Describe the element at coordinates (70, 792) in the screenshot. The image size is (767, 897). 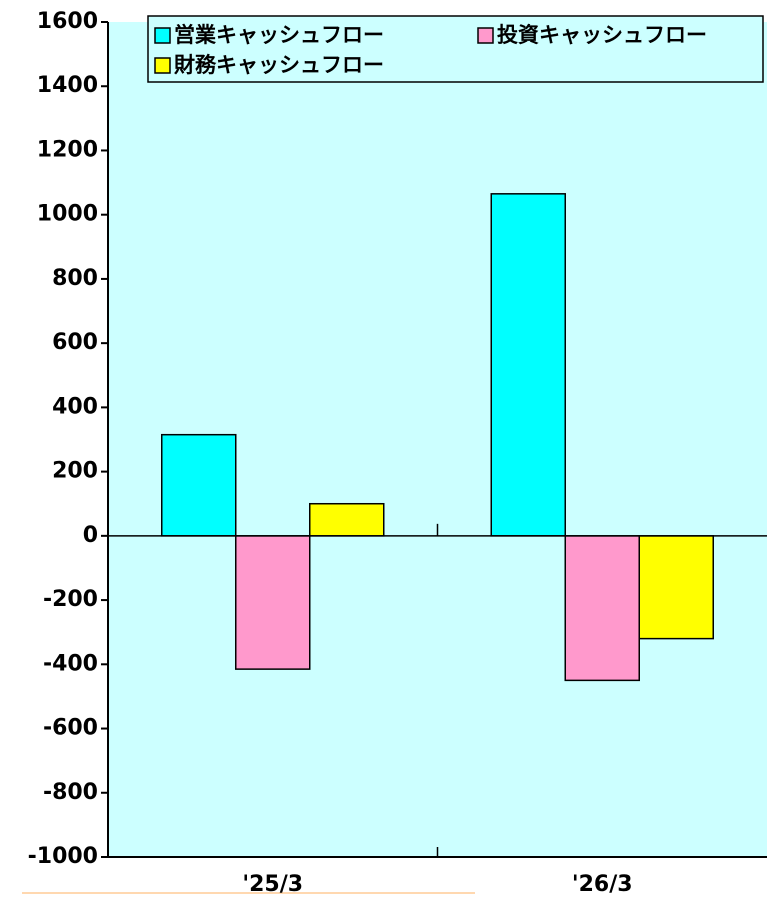
I see `y-tick-label: -800` at that location.